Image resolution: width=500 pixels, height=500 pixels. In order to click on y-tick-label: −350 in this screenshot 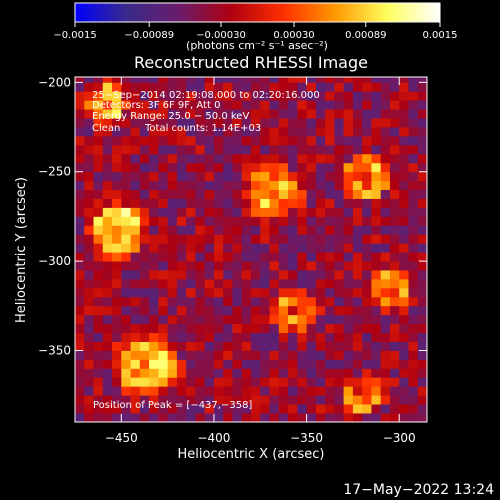, I will do `click(54, 350)`.